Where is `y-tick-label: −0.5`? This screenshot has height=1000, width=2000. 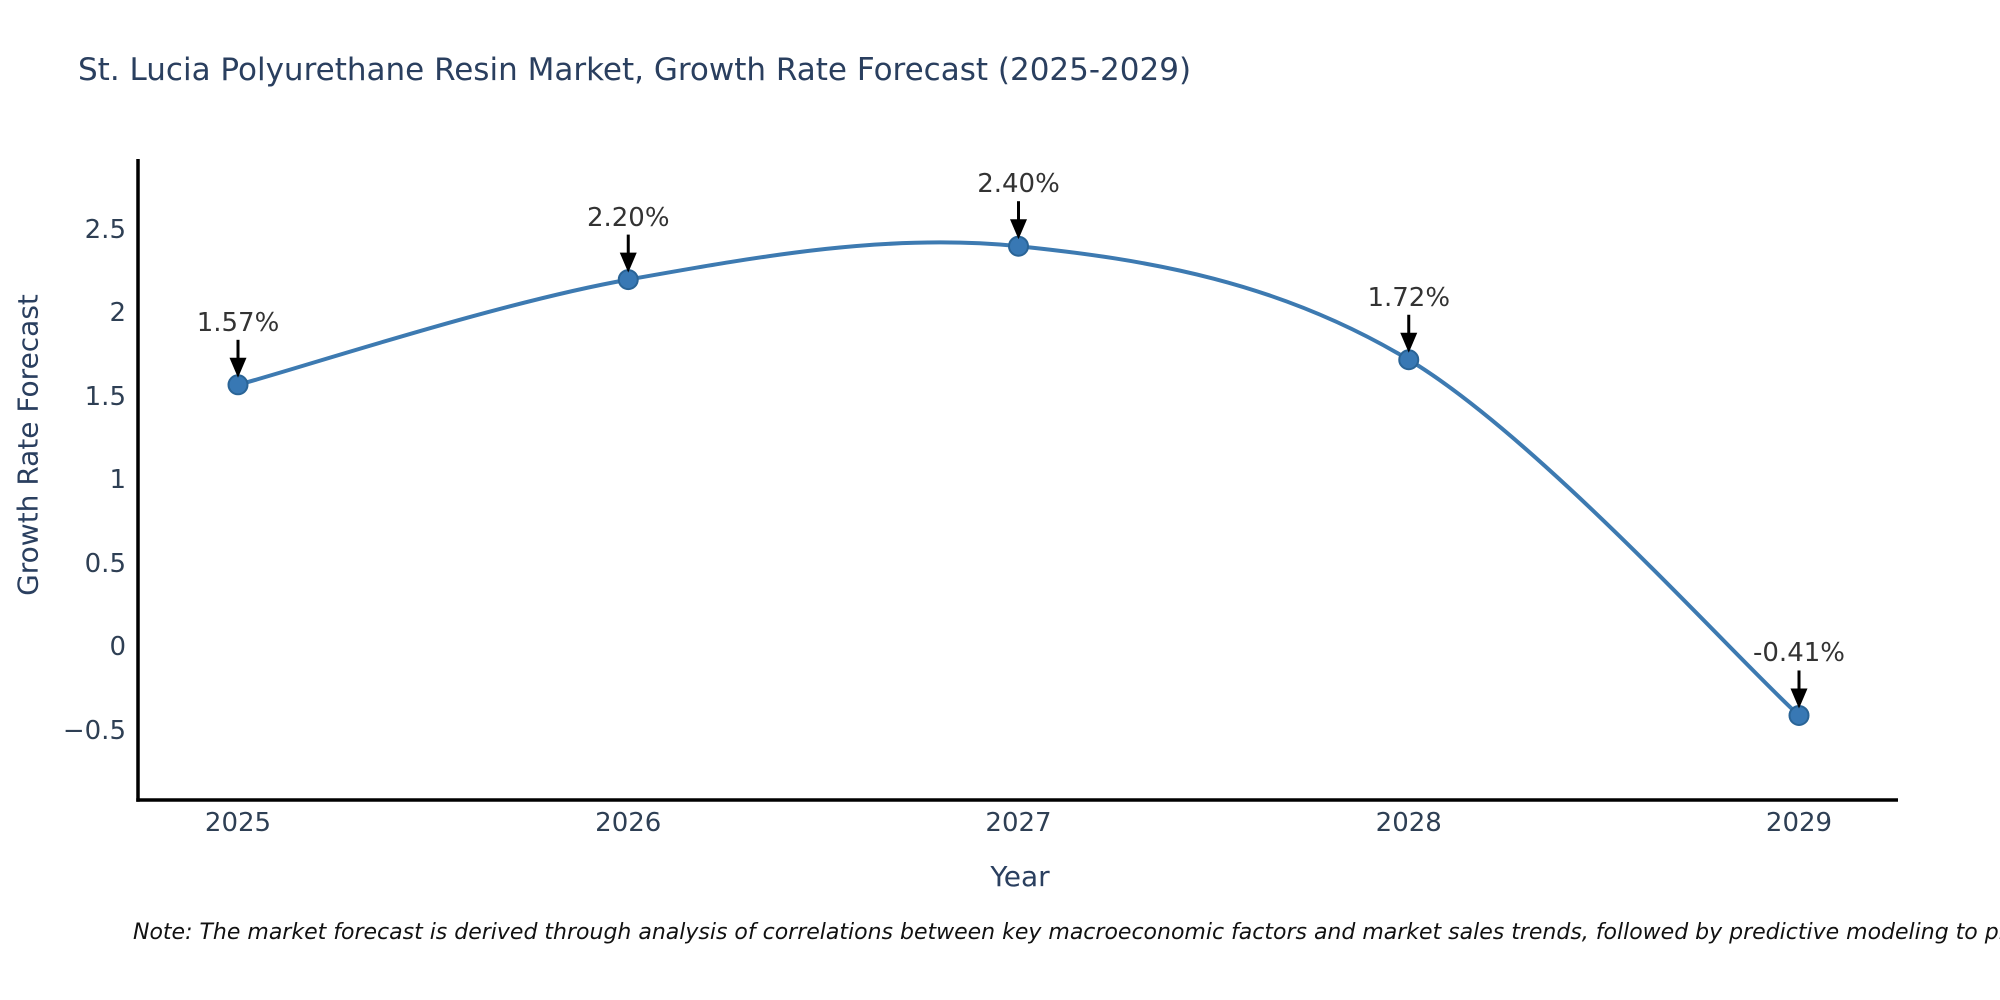
y-tick-label: −0.5 is located at coordinates (94, 730).